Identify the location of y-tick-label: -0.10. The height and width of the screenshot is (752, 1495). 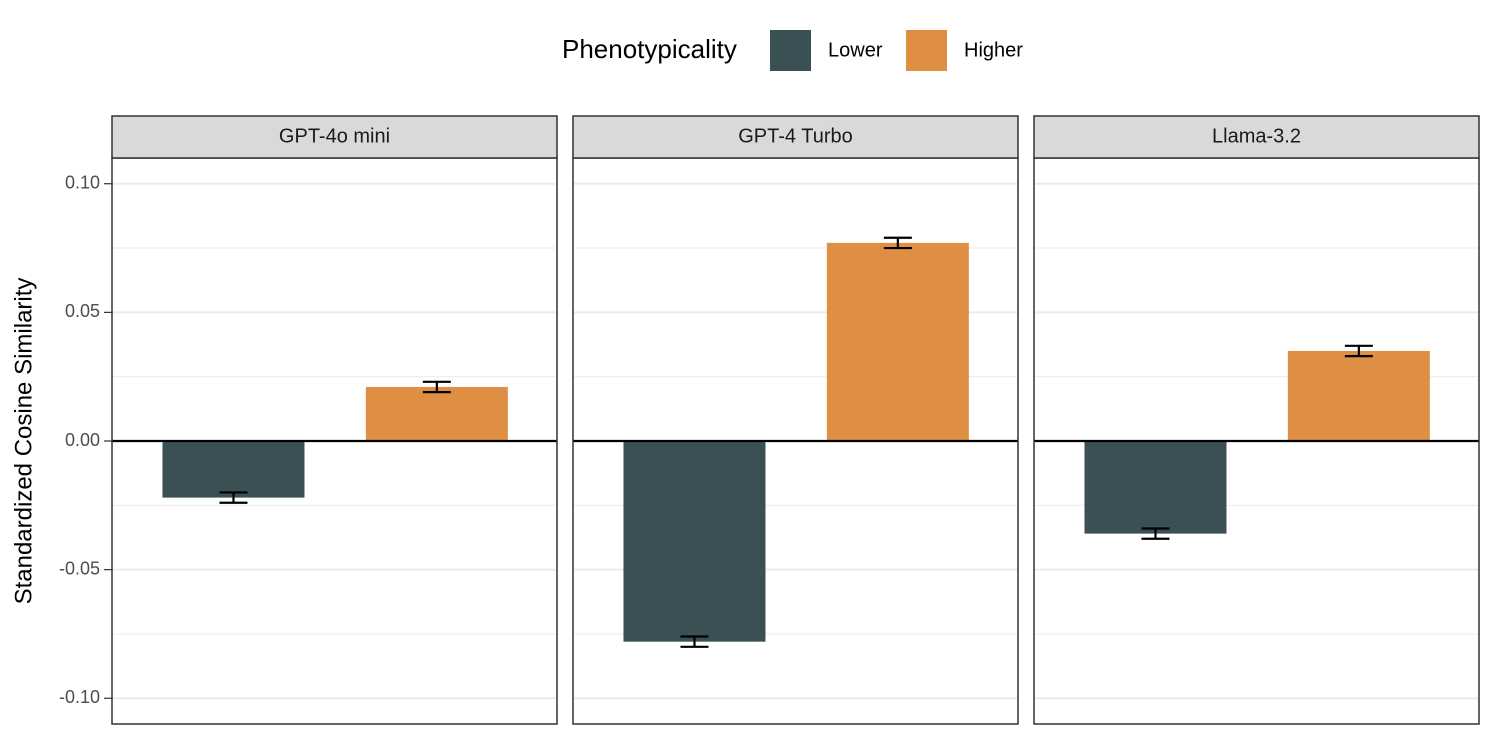
(79, 697).